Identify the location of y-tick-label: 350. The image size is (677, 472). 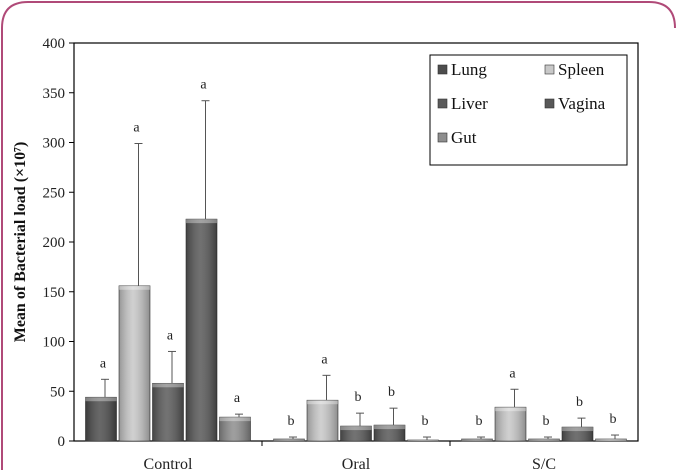
(54, 94).